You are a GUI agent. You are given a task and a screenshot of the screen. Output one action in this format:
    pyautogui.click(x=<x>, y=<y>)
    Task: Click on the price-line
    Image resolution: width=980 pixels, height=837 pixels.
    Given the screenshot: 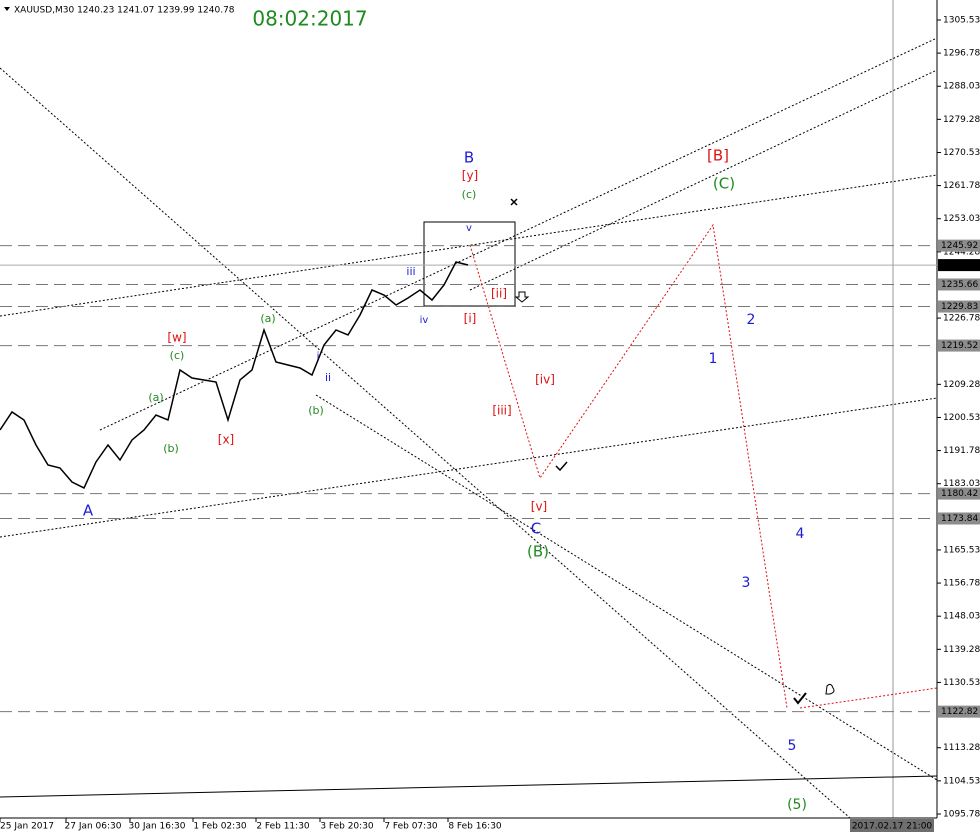 What is the action you would take?
    pyautogui.click(x=234, y=375)
    